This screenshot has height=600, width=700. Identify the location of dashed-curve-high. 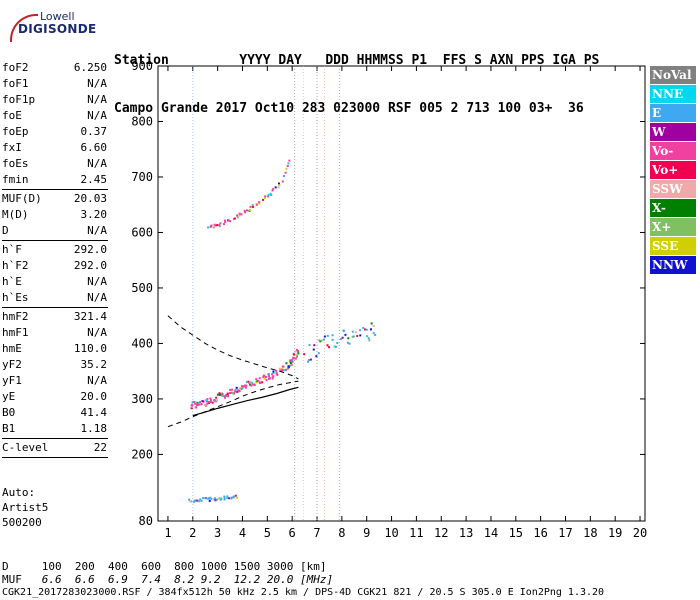
(233, 347).